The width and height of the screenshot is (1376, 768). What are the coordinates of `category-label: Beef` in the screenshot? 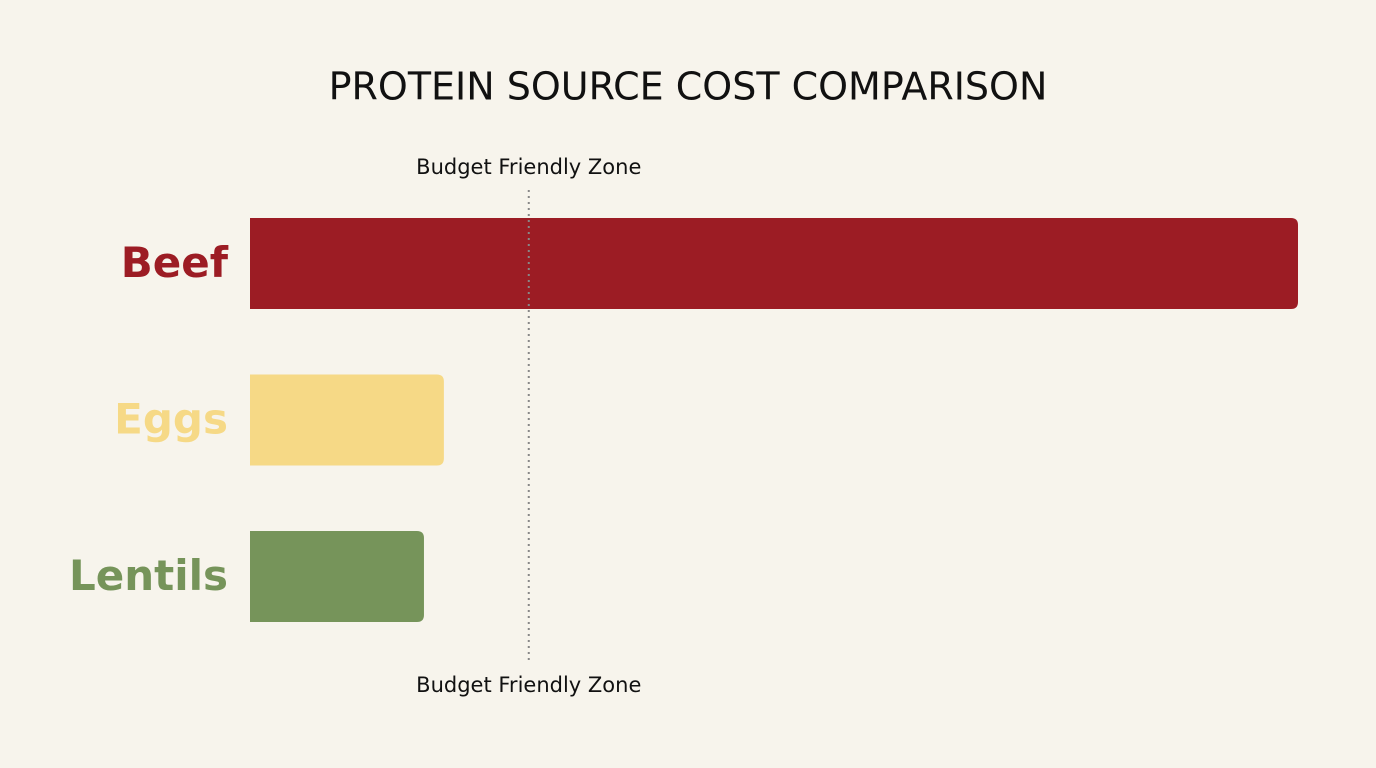 It's located at (175, 262).